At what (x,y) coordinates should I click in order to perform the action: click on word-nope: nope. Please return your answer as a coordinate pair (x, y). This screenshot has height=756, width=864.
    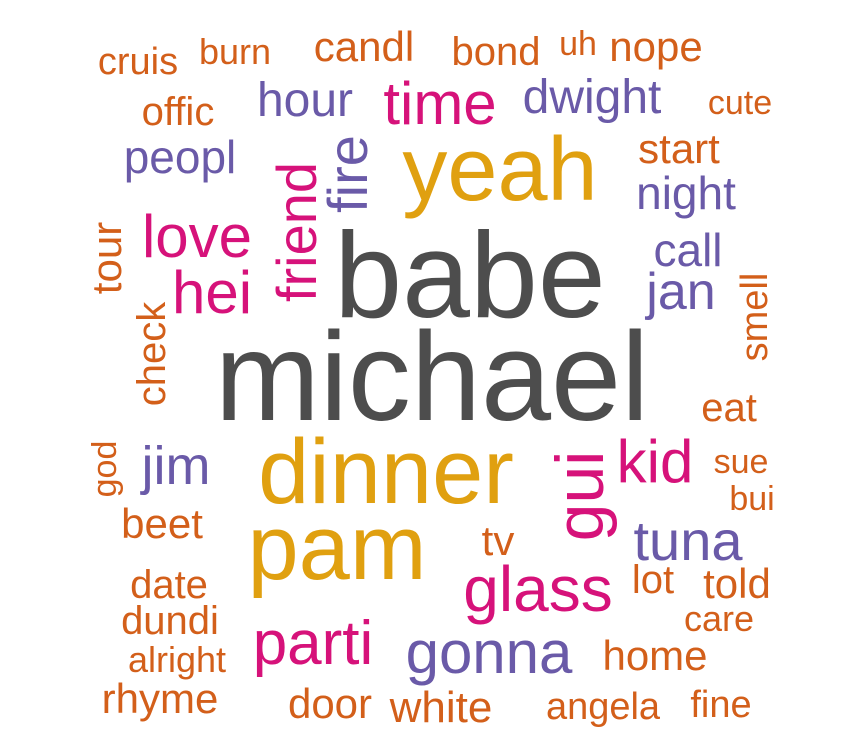
    Looking at the image, I should click on (656, 46).